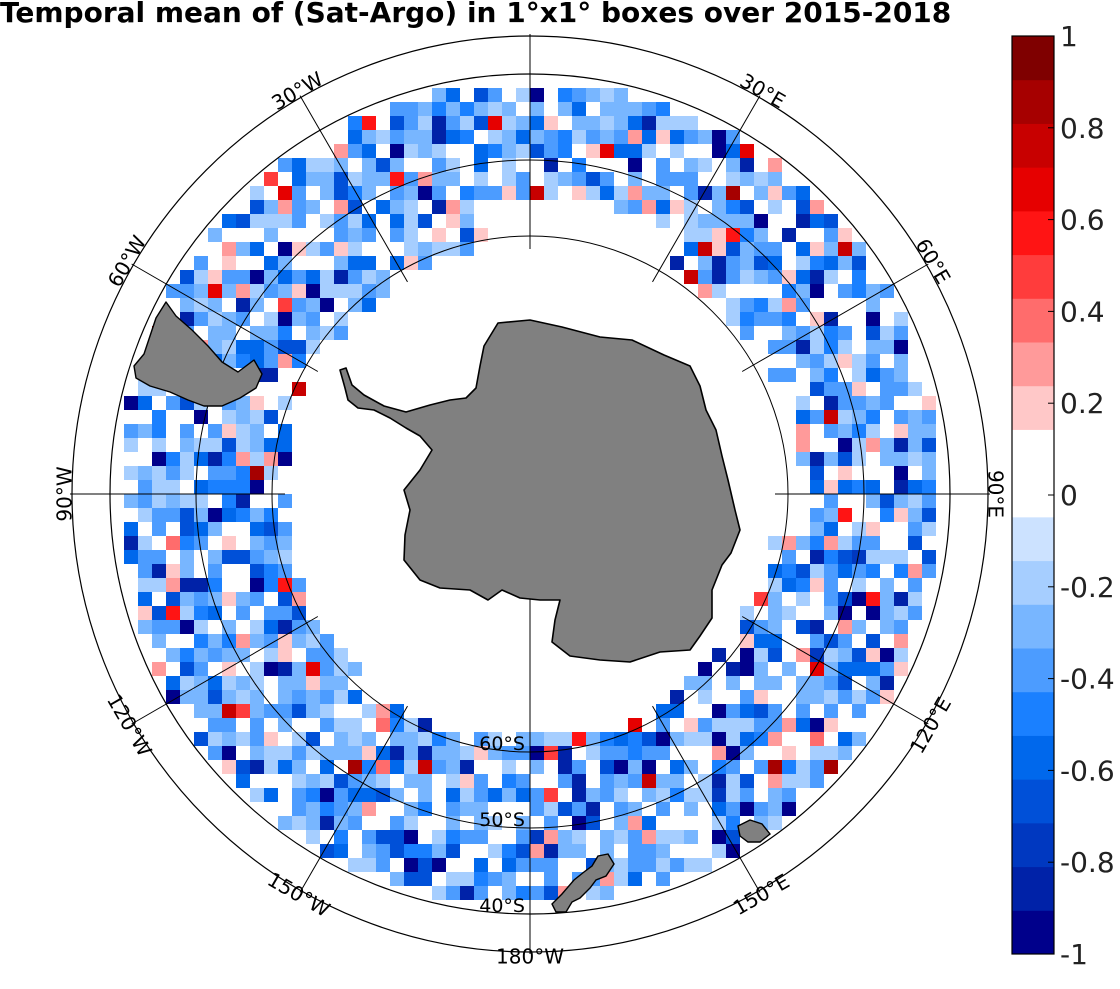 This screenshot has height=989, width=1120. What do you see at coordinates (1082, 220) in the screenshot?
I see `colorbar-tick-label: 0.6` at bounding box center [1082, 220].